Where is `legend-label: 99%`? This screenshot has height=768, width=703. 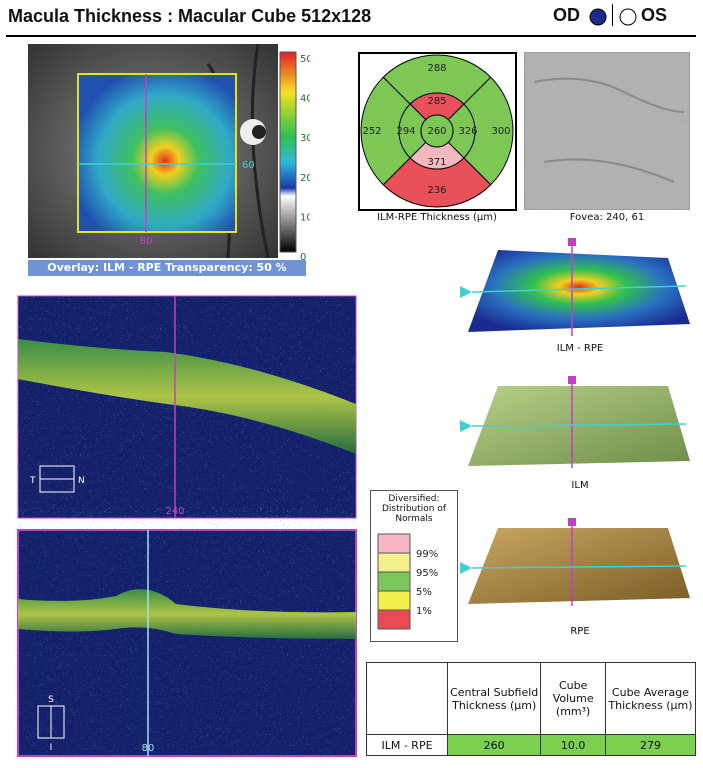
legend-label: 99% is located at coordinates (427, 554).